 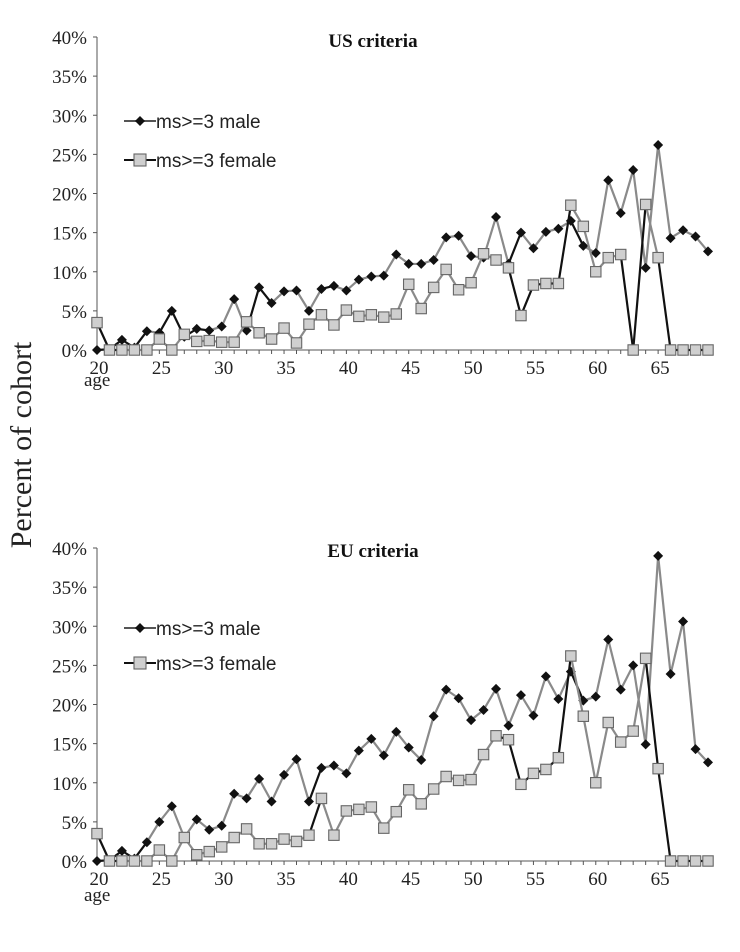 What do you see at coordinates (69, 549) in the screenshot?
I see `y-tick-label: 40%` at bounding box center [69, 549].